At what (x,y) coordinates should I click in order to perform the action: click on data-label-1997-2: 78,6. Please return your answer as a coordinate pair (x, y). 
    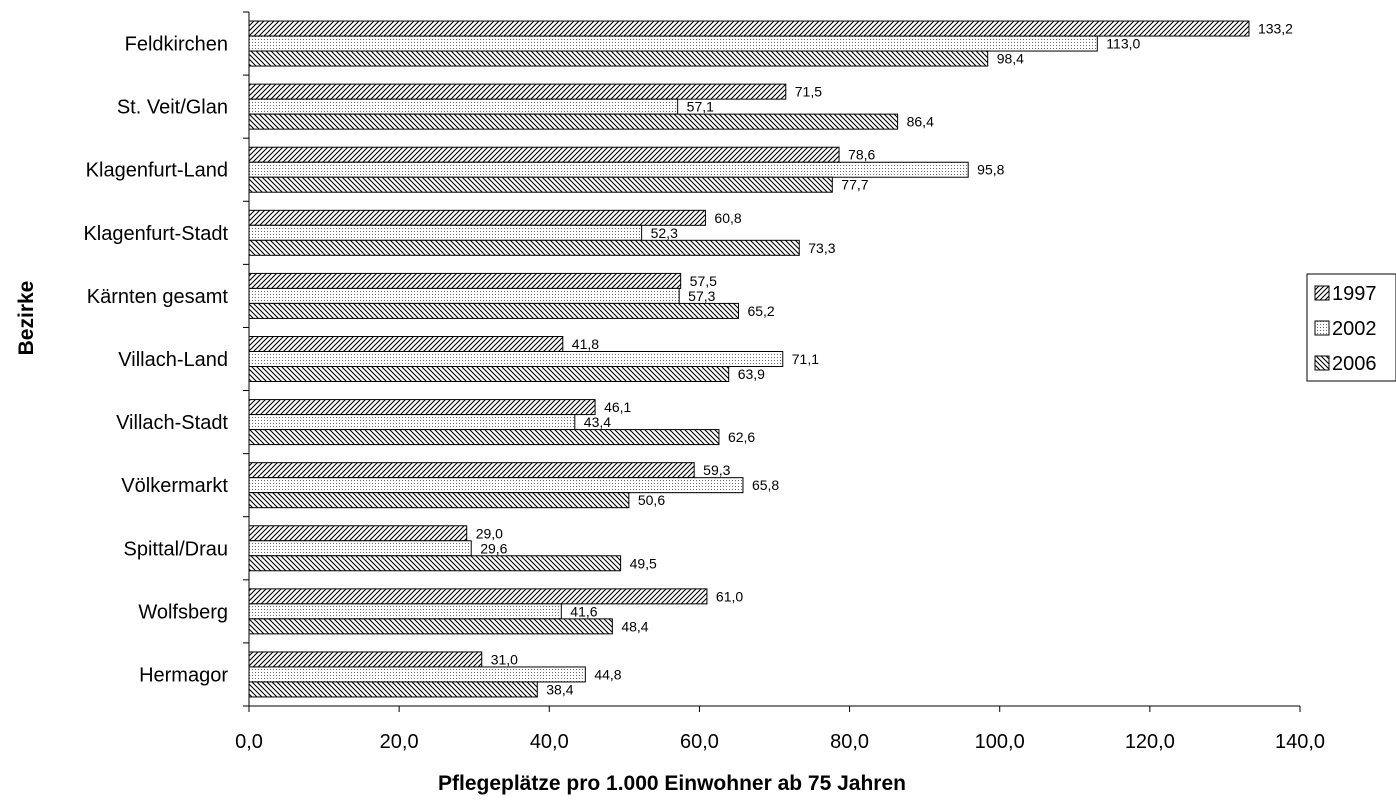
    Looking at the image, I should click on (861, 155).